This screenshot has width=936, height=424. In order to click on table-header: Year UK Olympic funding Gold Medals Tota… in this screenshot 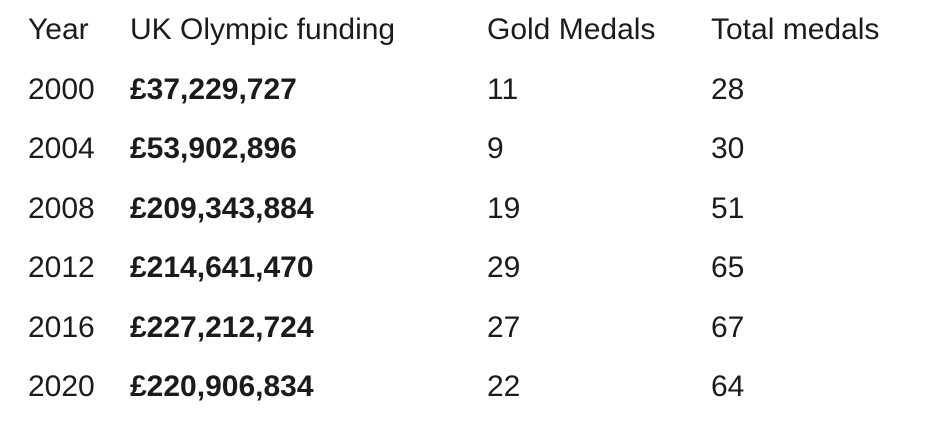, I will do `click(479, 30)`.